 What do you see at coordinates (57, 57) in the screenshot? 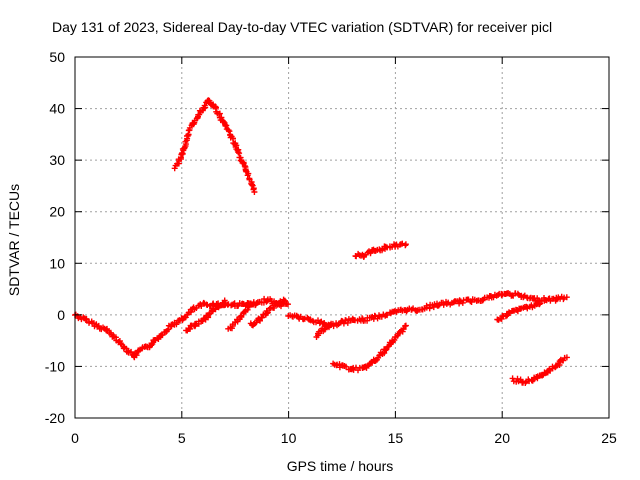
I see `y-tick-label: 50` at bounding box center [57, 57].